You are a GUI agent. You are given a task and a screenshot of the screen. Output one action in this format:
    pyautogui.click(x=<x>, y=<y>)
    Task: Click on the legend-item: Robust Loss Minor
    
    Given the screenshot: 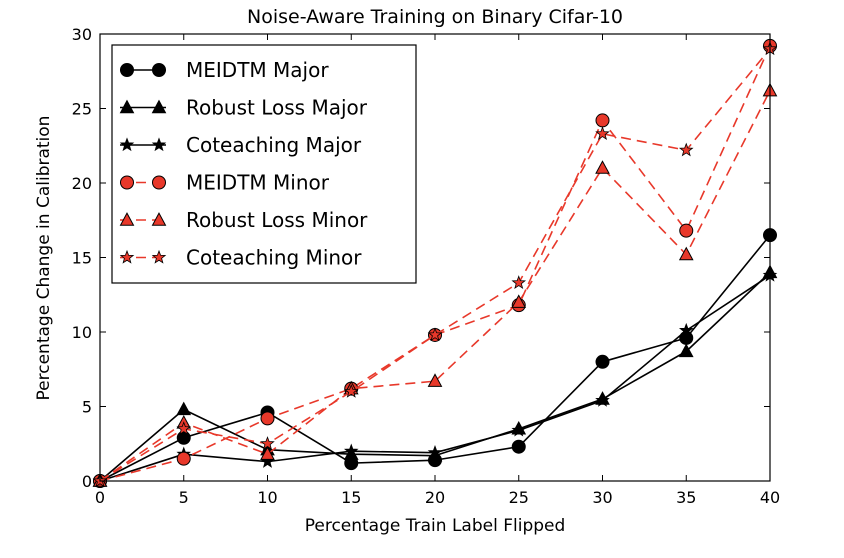 What is the action you would take?
    pyautogui.click(x=243, y=220)
    